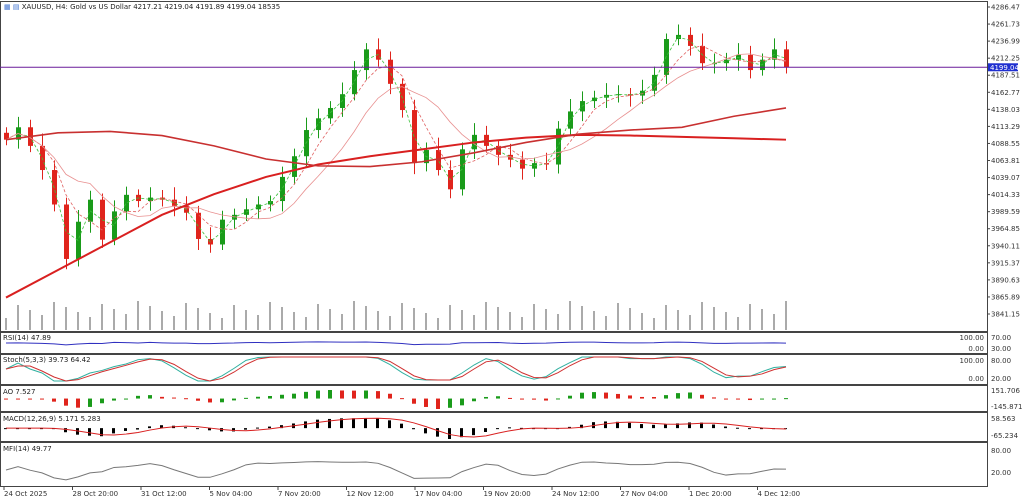  I want to click on indicator-tick-label: -145.871, so click(1006, 407).